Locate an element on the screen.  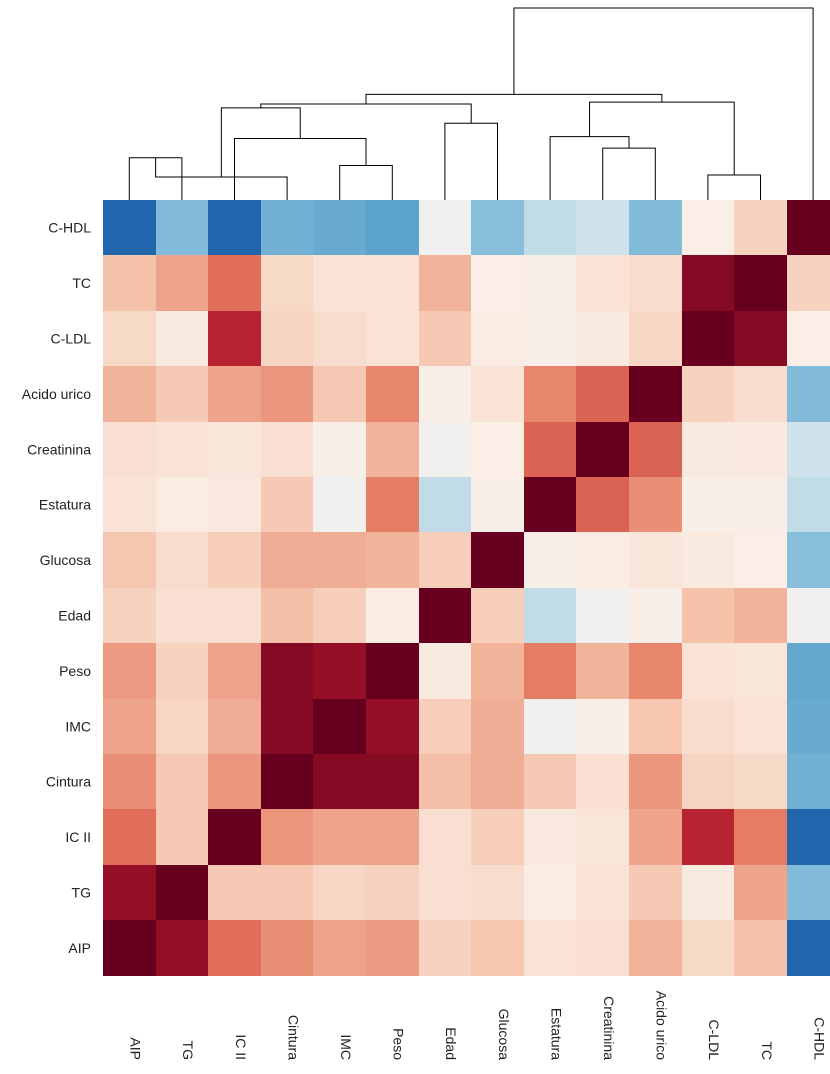
column-label: IC II is located at coordinates (241, 1047).